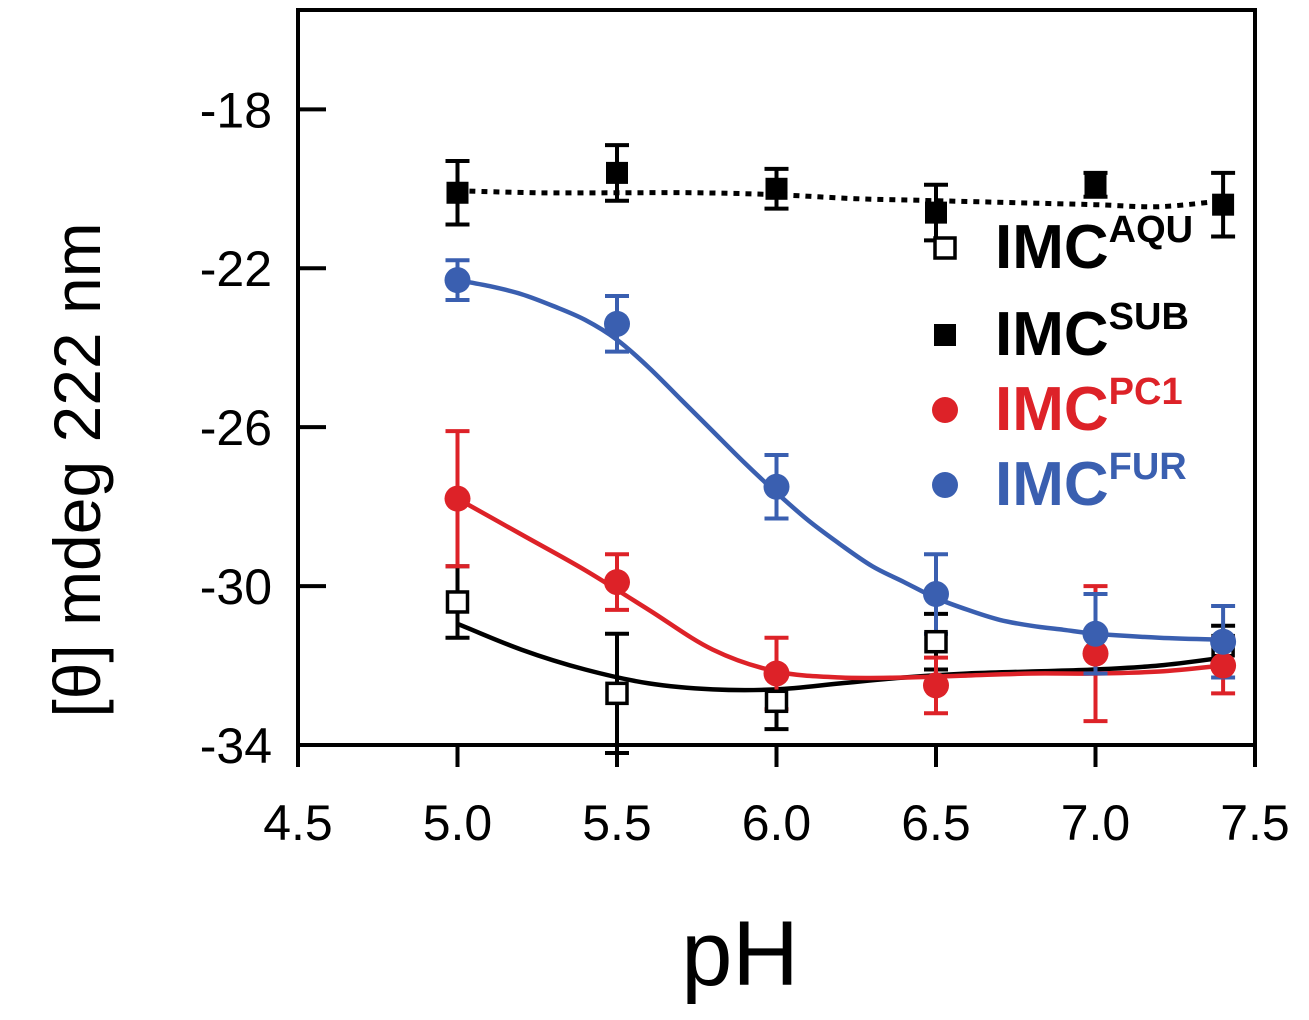  What do you see at coordinates (236, 269) in the screenshot?
I see `y-tick-label: -22` at bounding box center [236, 269].